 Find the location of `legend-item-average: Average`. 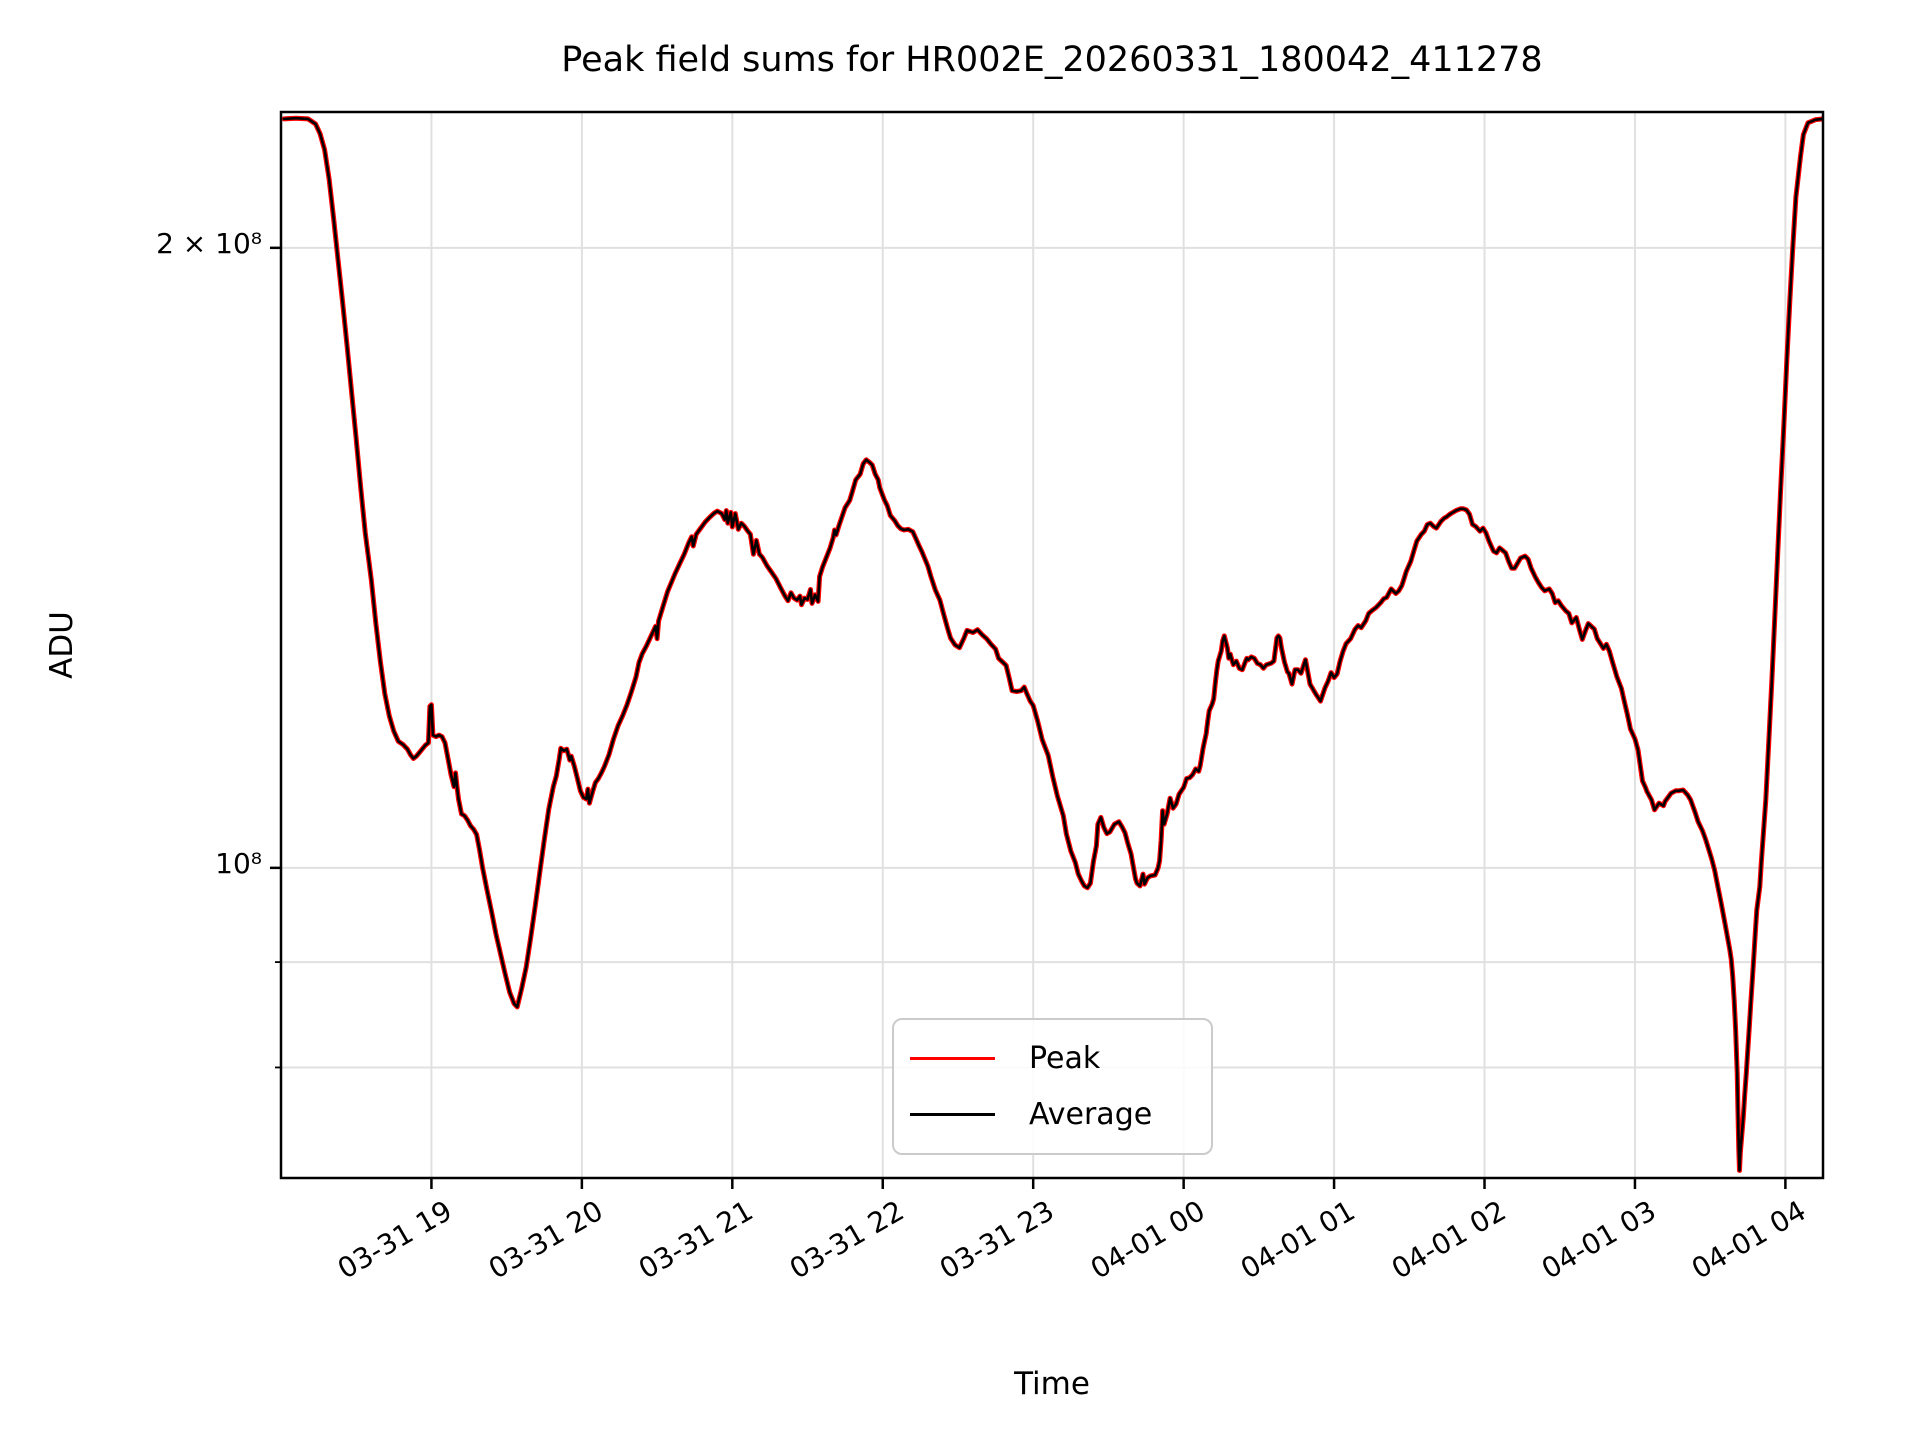

legend-item-average: Average is located at coordinates (1060, 1114).